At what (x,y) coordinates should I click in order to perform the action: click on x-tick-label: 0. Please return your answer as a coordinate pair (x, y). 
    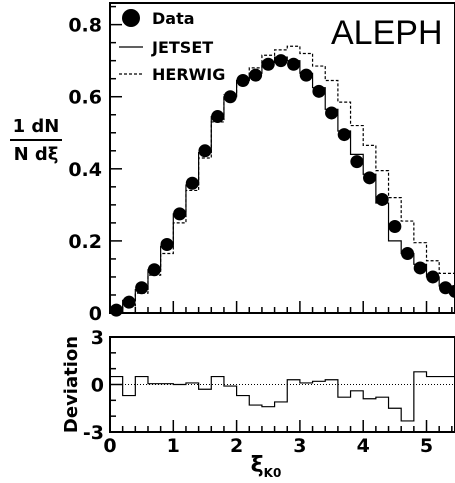
    Looking at the image, I should click on (109, 446).